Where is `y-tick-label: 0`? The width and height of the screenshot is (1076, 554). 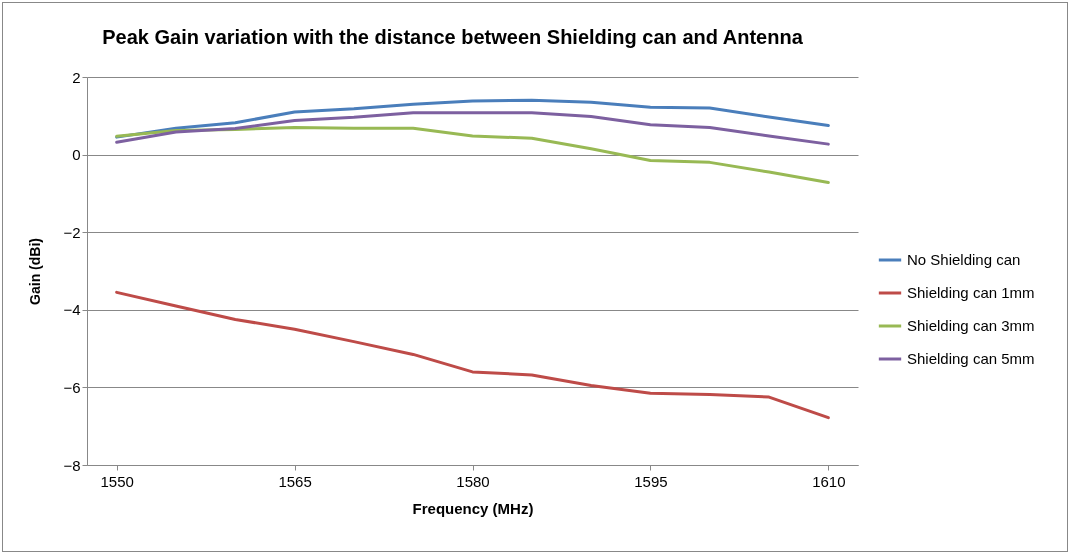
y-tick-label: 0 is located at coordinates (76, 155).